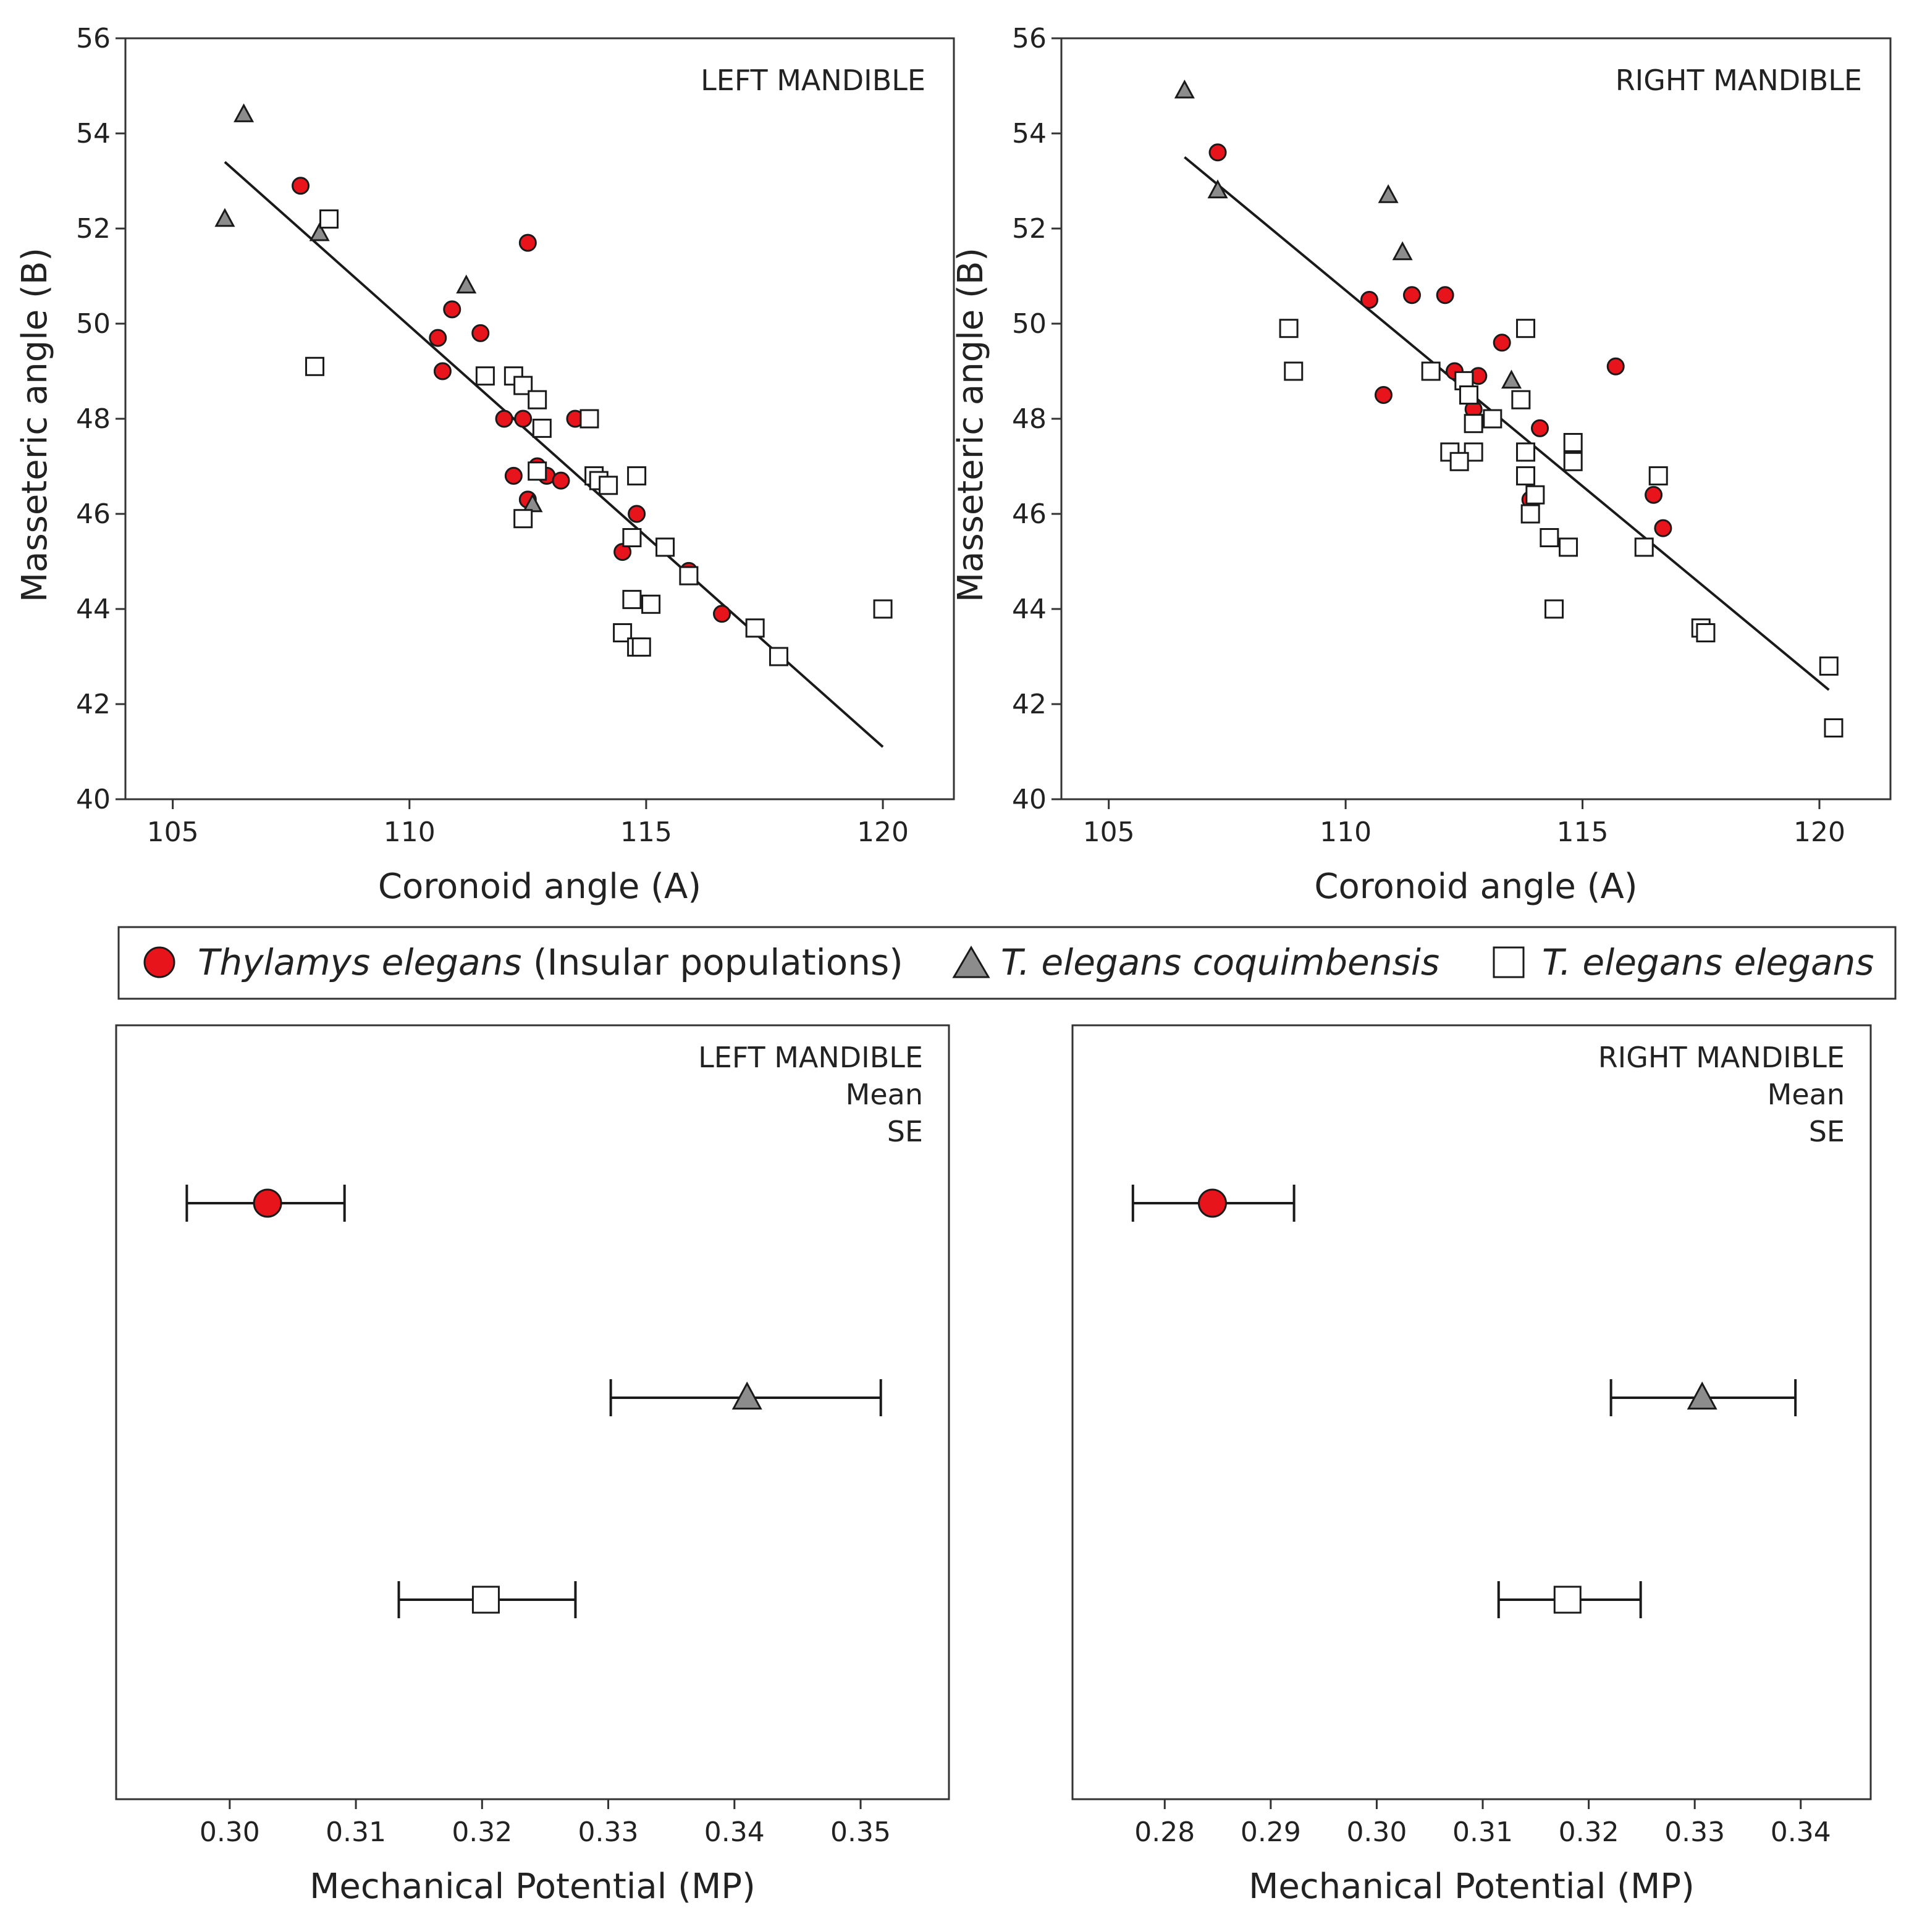 The height and width of the screenshot is (1932, 1930). Describe the element at coordinates (1507, 423) in the screenshot. I see `regression-line` at that location.